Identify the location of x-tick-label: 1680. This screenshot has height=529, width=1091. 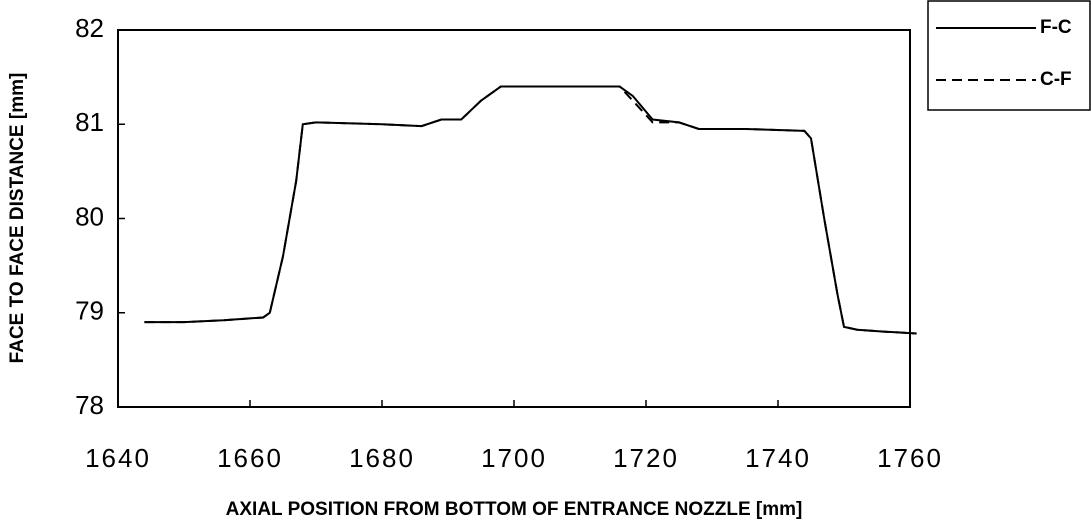
(382, 458).